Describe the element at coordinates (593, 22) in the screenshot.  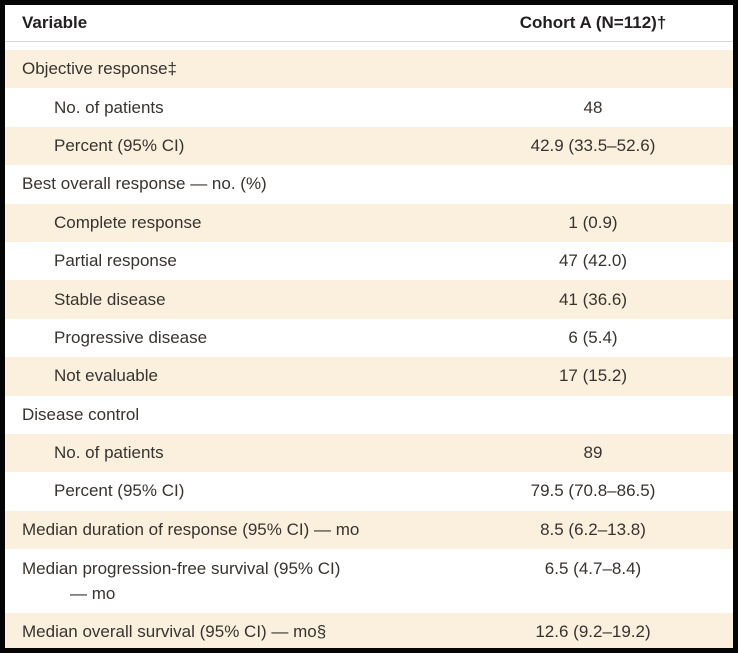
I see `column-header-cohort: Cohort A (N=112)†` at that location.